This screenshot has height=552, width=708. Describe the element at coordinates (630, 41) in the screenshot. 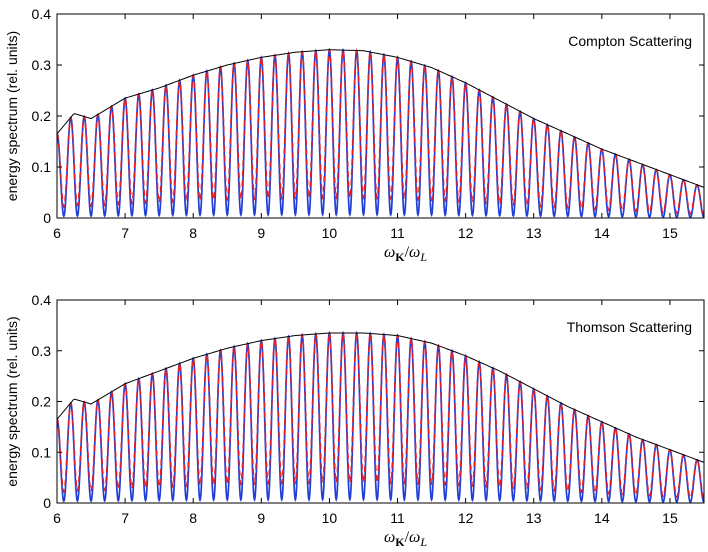

I see `chart-title: Compton Scattering` at that location.